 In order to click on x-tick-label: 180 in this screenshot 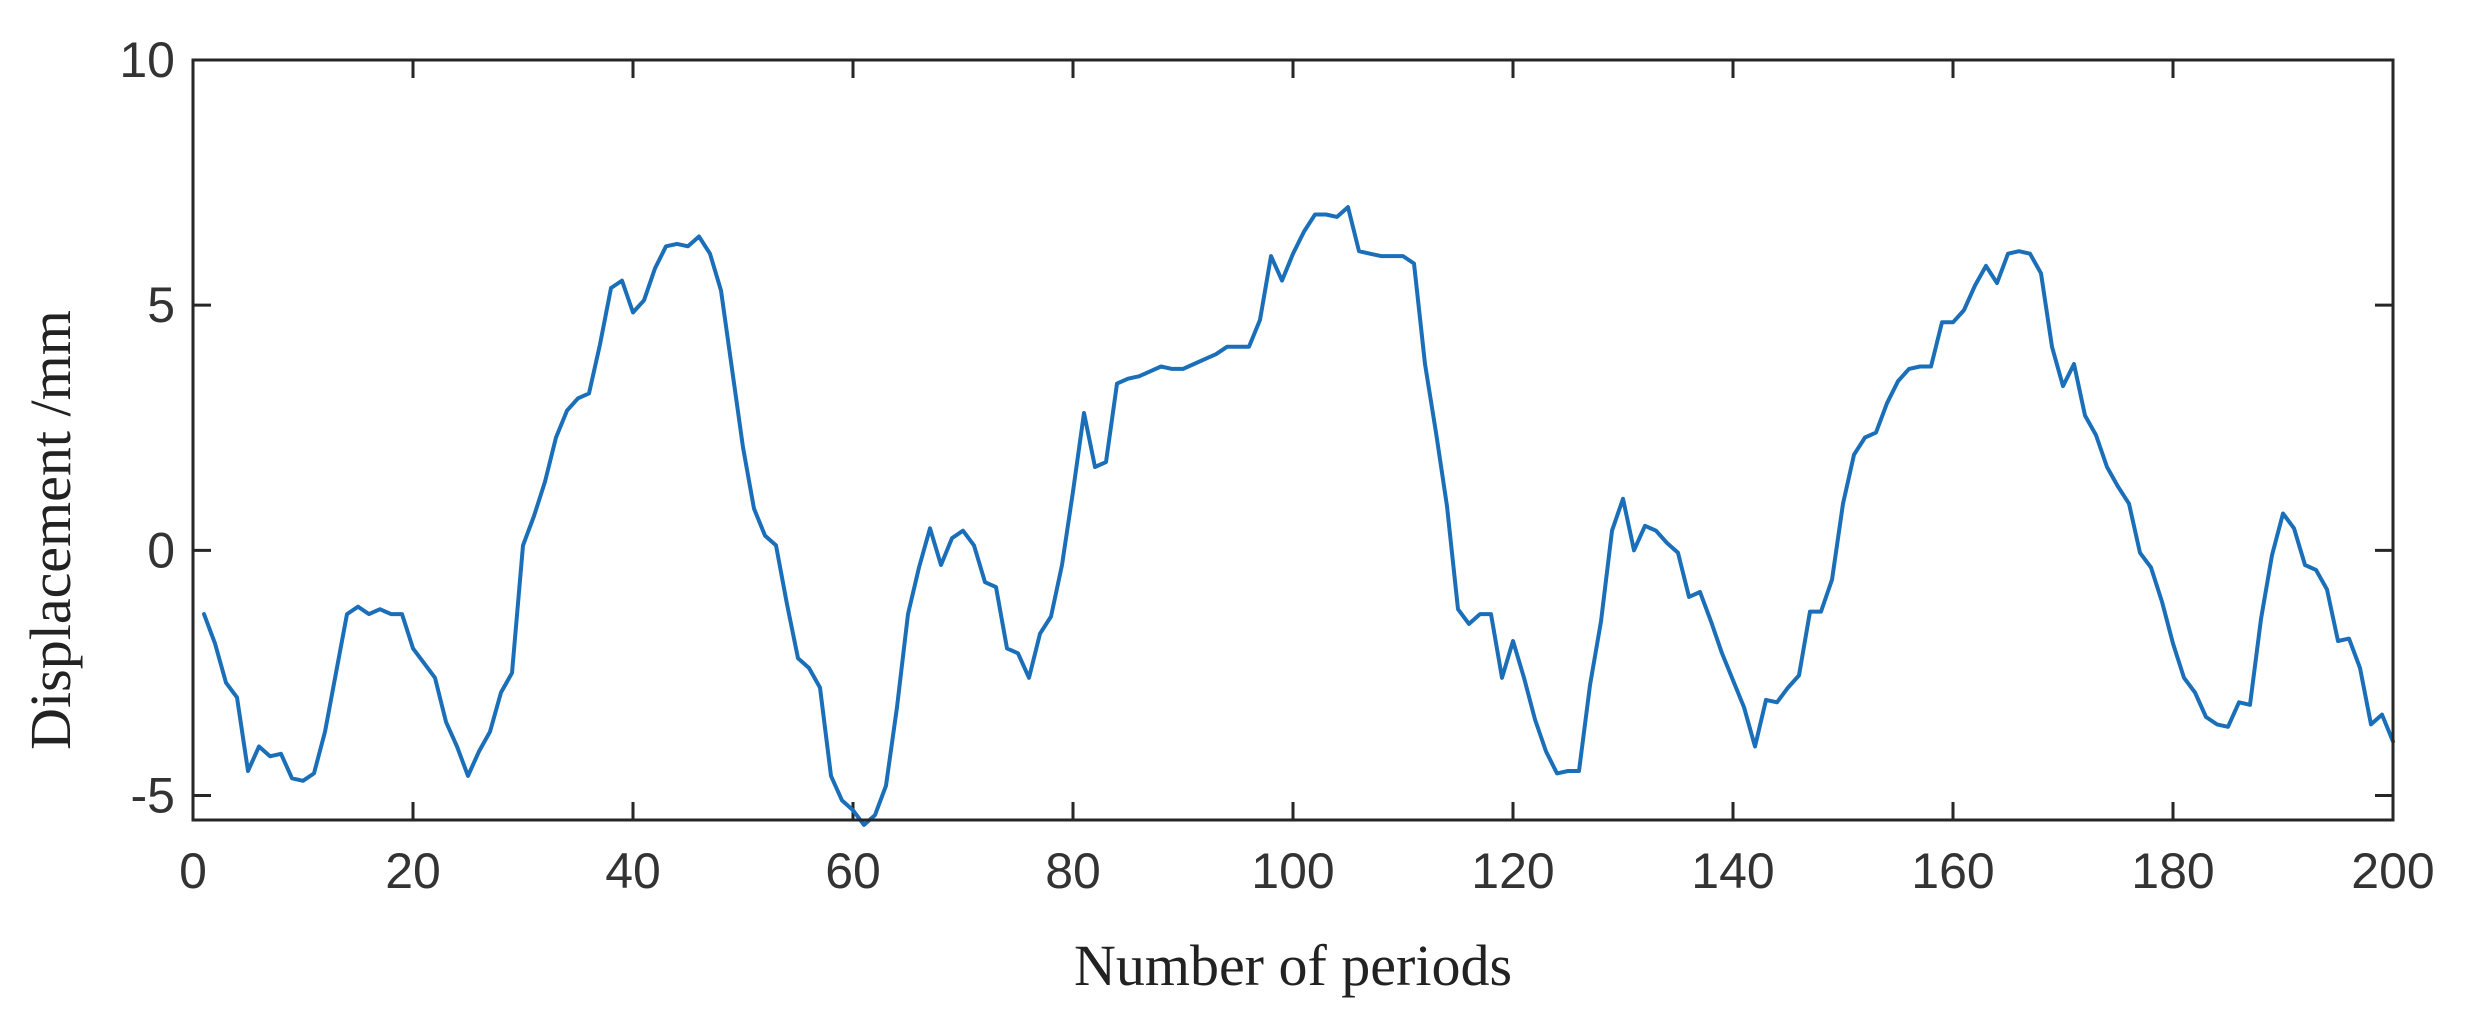, I will do `click(2172, 871)`.